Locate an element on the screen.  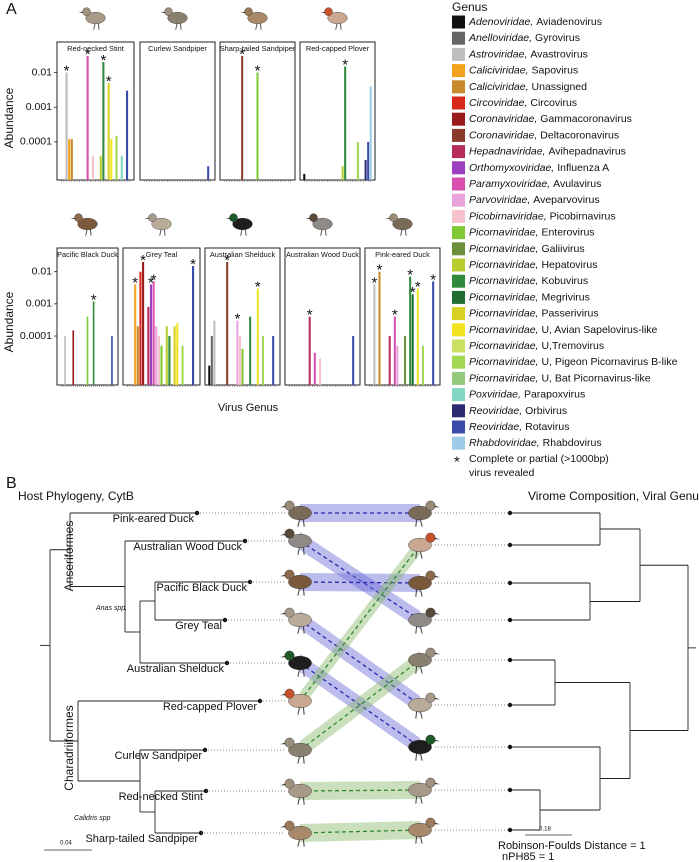
y-tick-label: 0.01 is located at coordinates (42, 271).